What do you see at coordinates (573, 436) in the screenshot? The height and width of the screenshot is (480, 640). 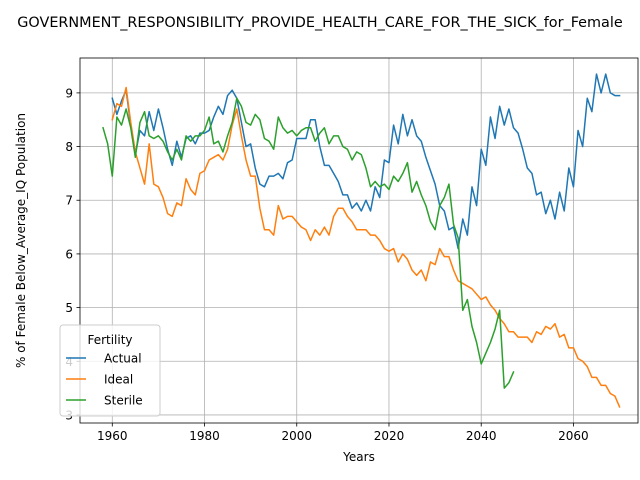 I see `x-tick-label: 2060` at bounding box center [573, 436].